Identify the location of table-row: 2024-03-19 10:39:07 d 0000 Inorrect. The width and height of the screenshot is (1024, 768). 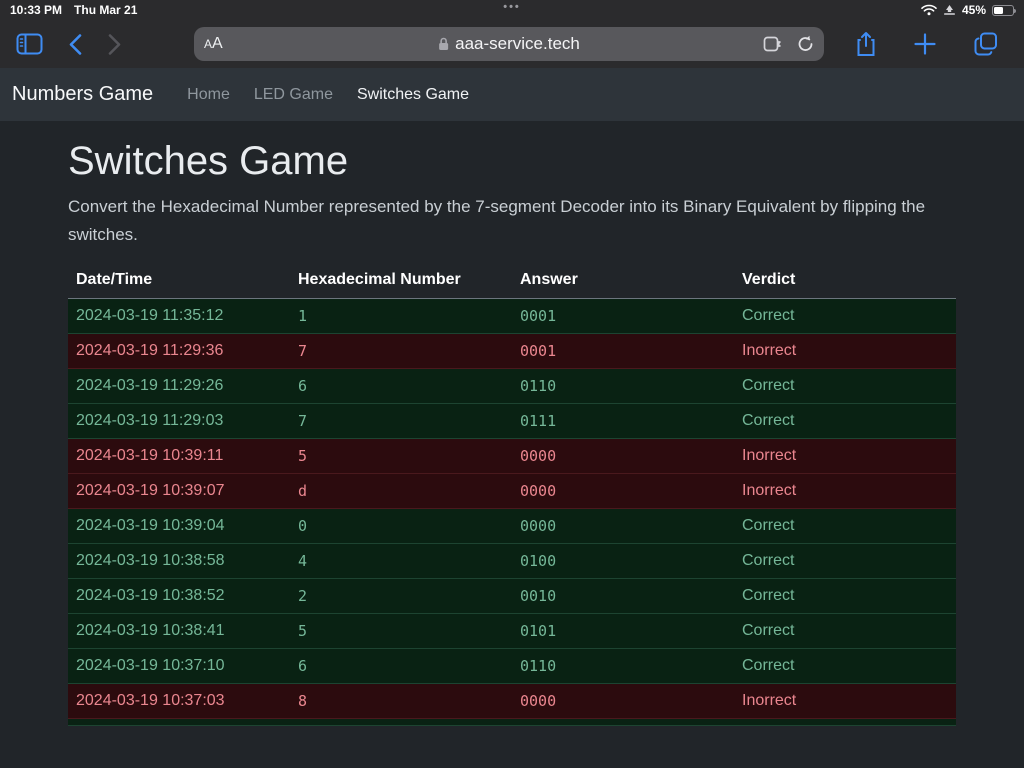
(512, 491).